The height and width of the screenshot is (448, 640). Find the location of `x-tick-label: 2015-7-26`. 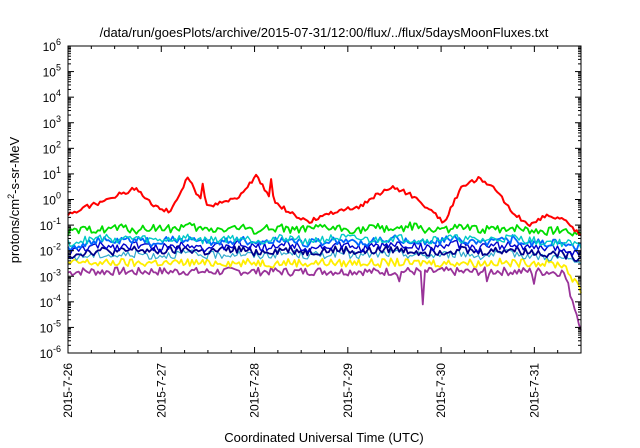

x-tick-label: 2015-7-26 is located at coordinates (68, 390).